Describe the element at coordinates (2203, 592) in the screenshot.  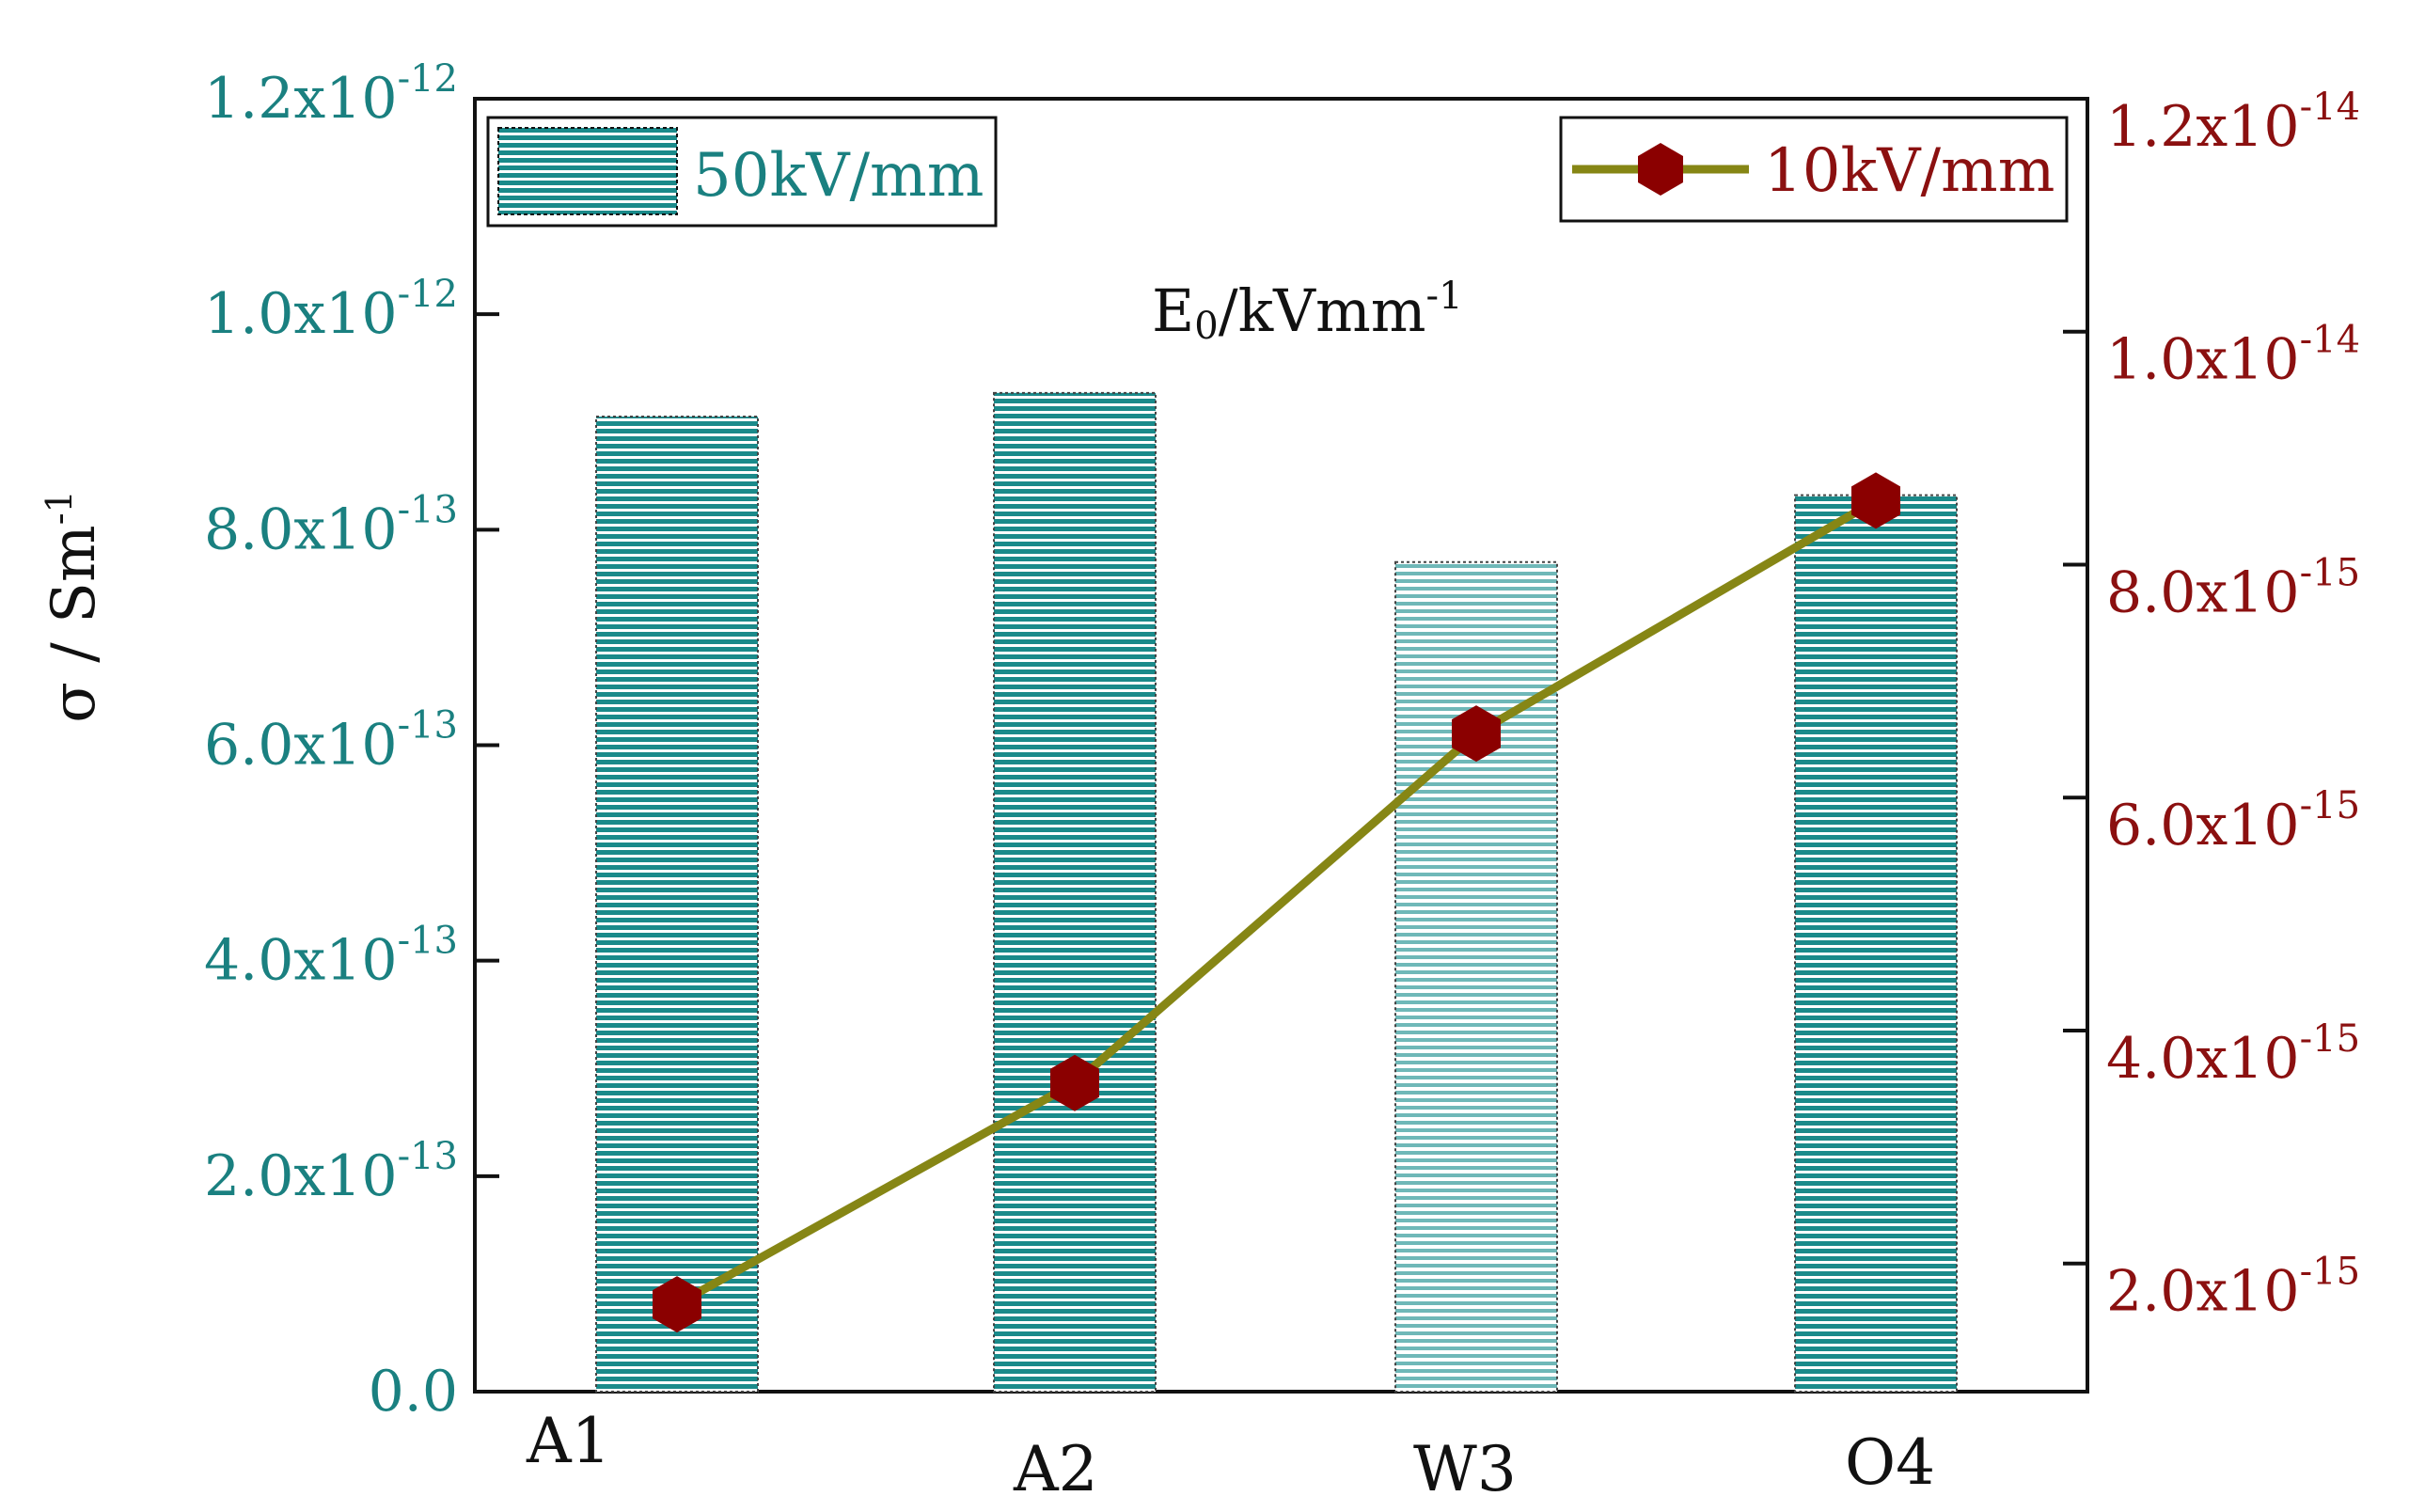
I see `right-tick-mantissa: 8.0x10` at that location.